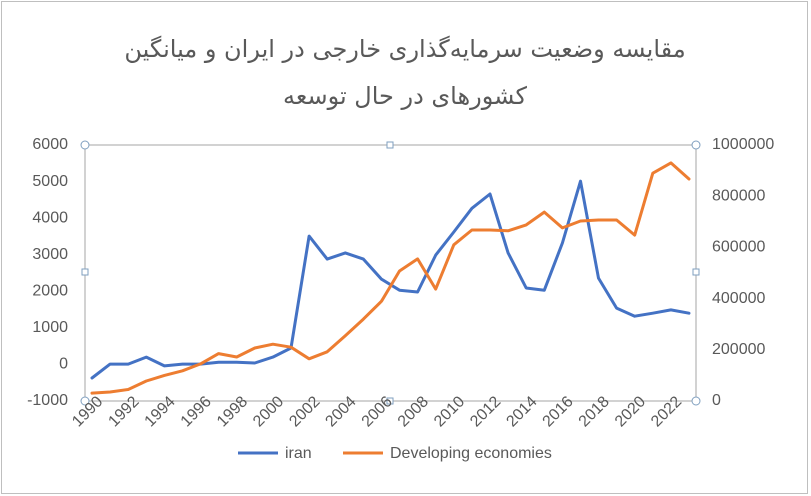 Image resolution: width=811 pixels, height=496 pixels. What do you see at coordinates (50, 327) in the screenshot?
I see `y-tick-label: 1000` at bounding box center [50, 327].